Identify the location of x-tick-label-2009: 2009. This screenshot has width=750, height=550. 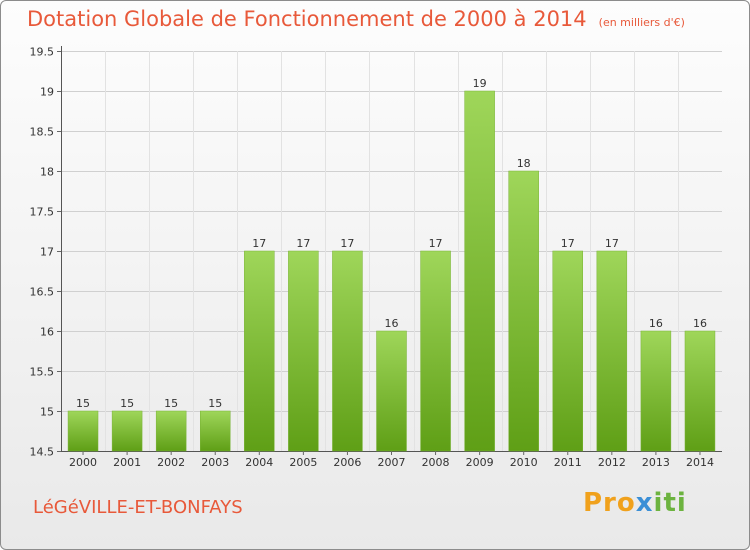
(480, 462).